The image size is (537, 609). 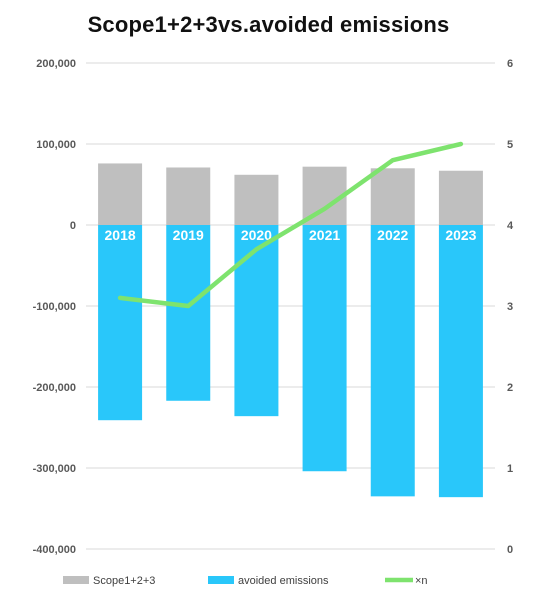 I want to click on category-label: 2022, so click(x=392, y=235).